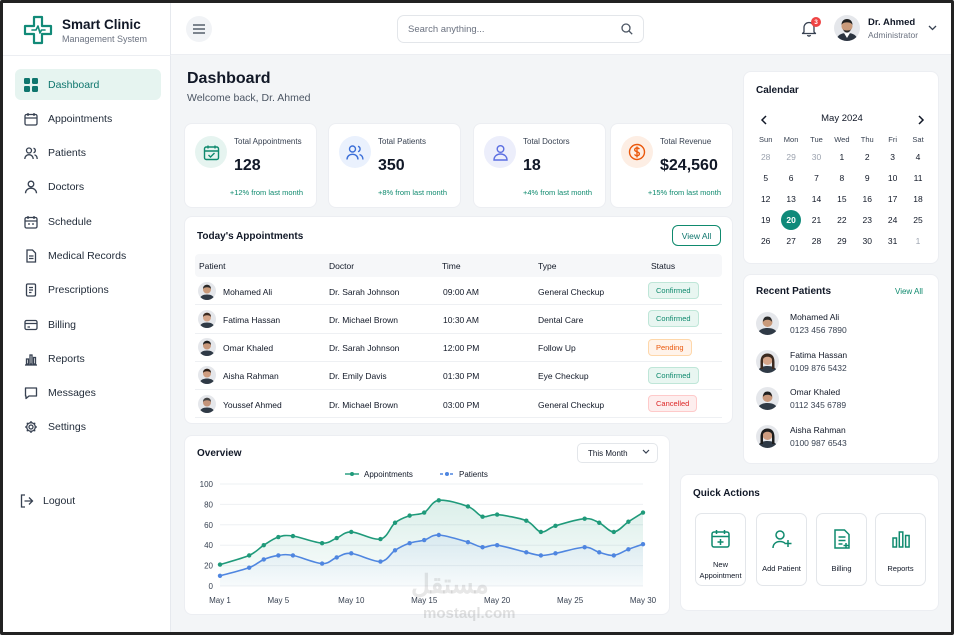 The image size is (954, 635). I want to click on reports-button: Reports, so click(900, 549).